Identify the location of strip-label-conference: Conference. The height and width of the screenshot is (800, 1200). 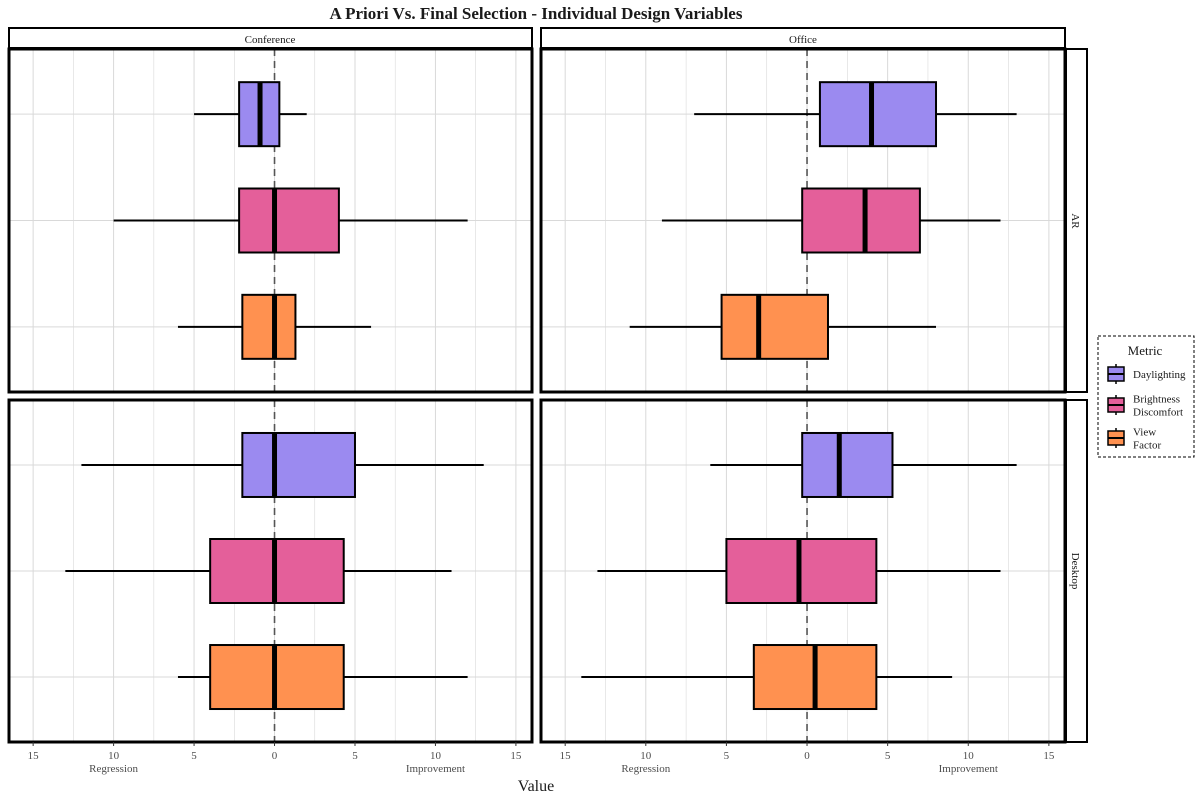
(270, 40).